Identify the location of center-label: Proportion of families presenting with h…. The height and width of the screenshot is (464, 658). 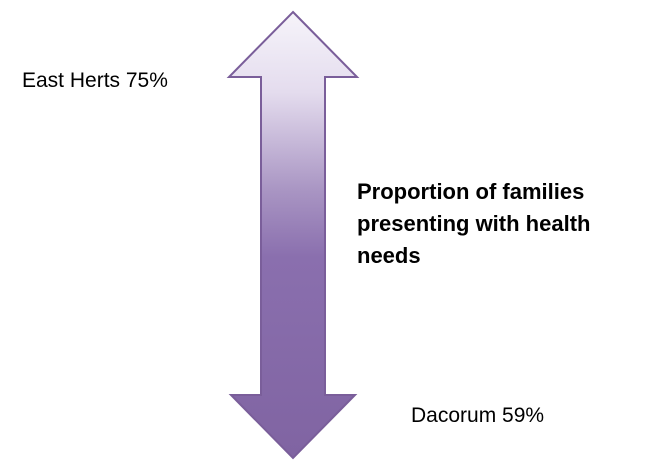
(507, 224).